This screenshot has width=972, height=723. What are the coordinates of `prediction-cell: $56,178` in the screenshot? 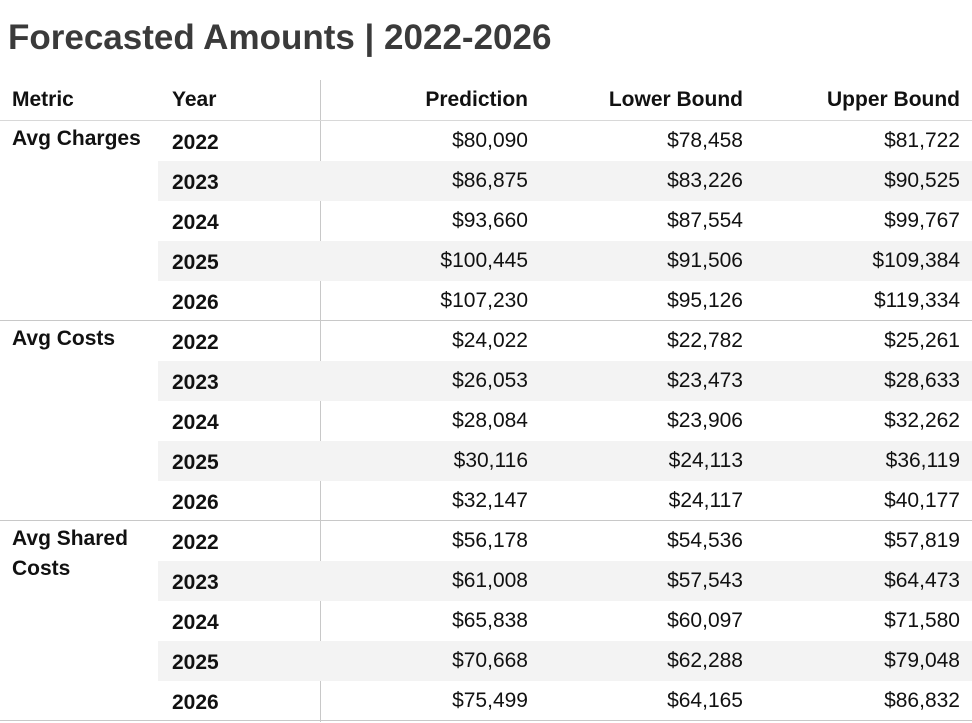 It's located at (490, 540).